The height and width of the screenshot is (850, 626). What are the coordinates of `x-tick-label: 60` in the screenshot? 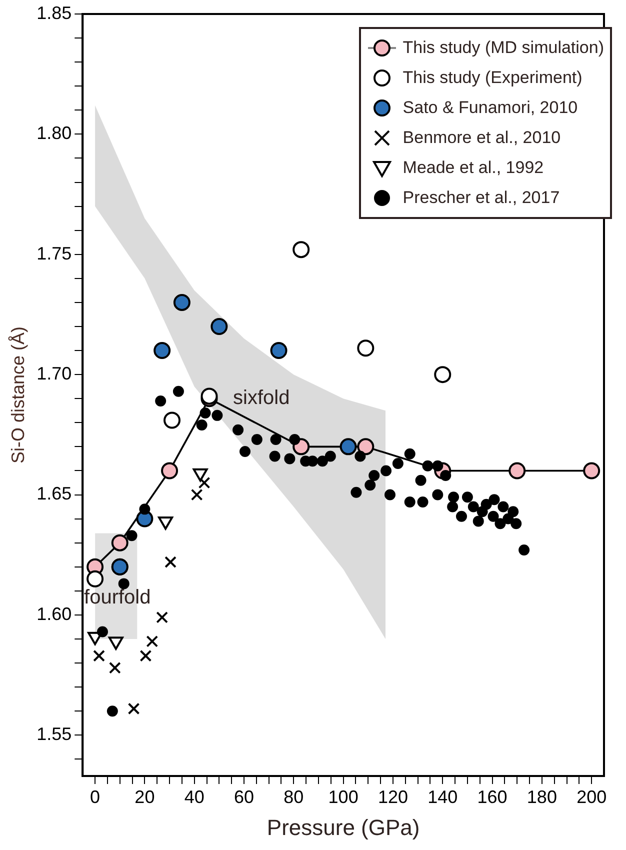 It's located at (244, 796).